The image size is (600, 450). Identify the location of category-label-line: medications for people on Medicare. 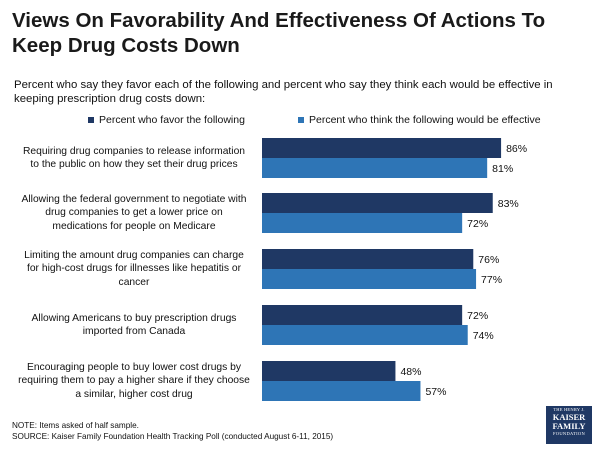
(134, 226).